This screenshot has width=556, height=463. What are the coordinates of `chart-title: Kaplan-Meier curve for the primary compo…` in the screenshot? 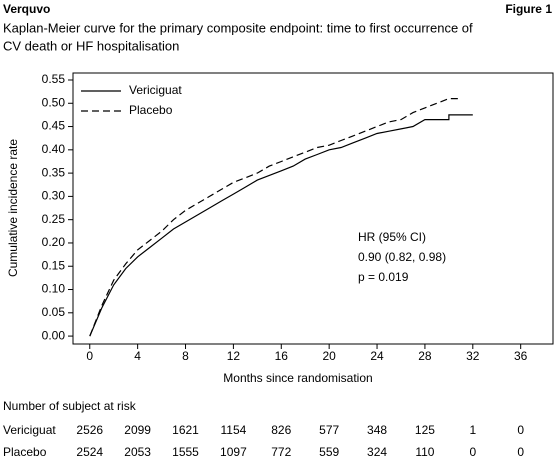 It's located at (238, 27).